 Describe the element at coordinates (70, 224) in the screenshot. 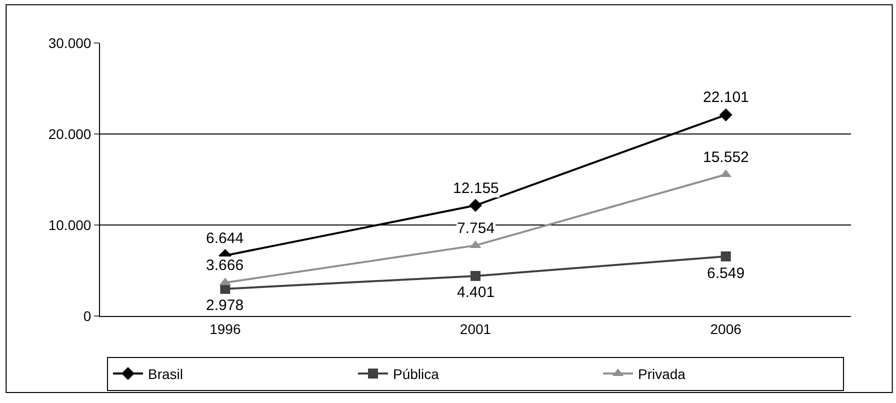

I see `y-tick-label: 10.000` at that location.